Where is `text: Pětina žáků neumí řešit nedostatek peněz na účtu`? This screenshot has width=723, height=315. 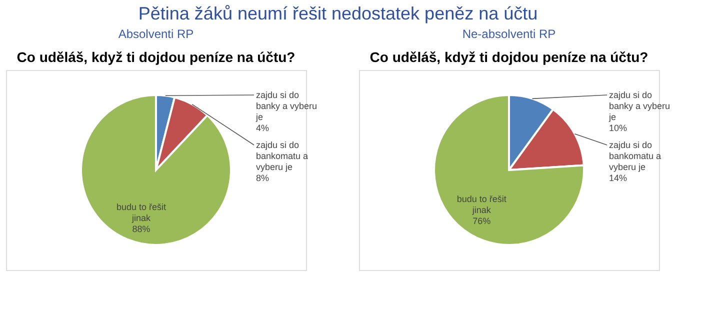
text: Pětina žáků neumí řešit nedostatek peněz na účtu is located at coordinates (338, 14).